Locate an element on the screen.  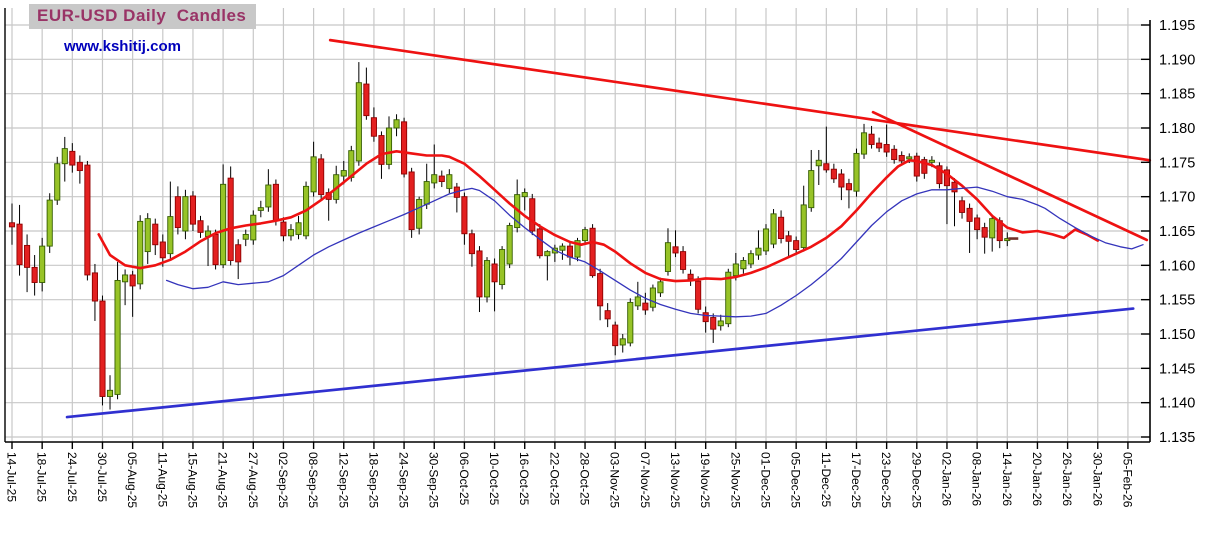
x-axis-label: 02-Jan-26 is located at coordinates (946, 479).